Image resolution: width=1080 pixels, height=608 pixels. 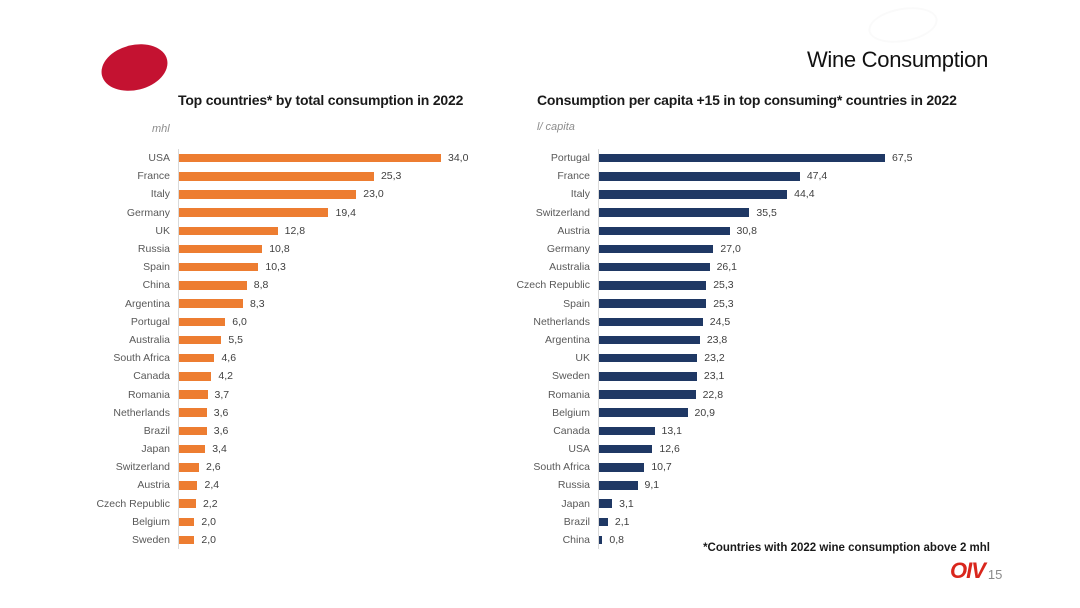 I want to click on bar-row: Australia 26,1, so click(x=726, y=267).